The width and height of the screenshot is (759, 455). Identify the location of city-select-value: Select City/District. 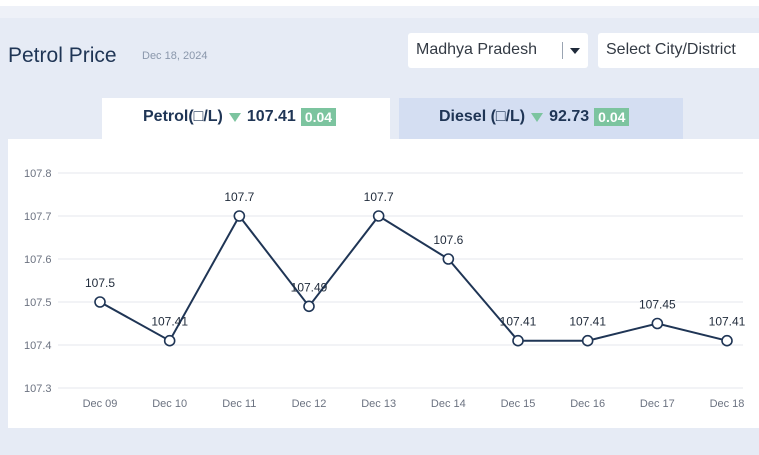
(671, 49).